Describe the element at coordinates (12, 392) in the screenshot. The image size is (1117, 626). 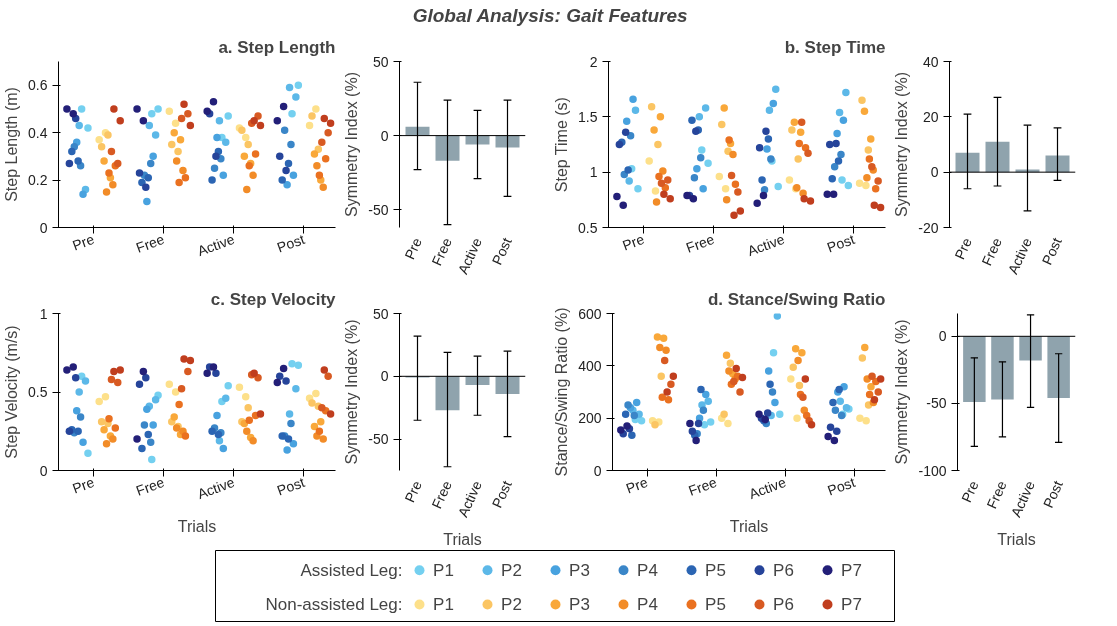
I see `y-axis-title: Step Velocity (m/s)` at that location.